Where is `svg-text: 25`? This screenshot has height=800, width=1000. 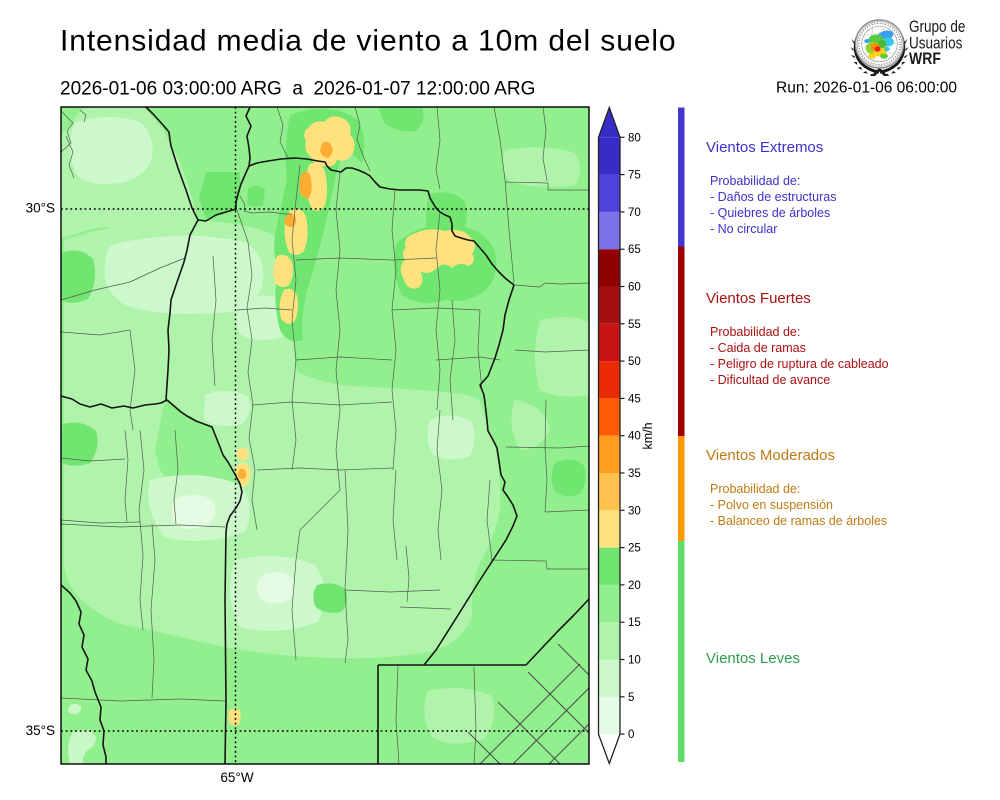
svg-text: 25 is located at coordinates (634, 549).